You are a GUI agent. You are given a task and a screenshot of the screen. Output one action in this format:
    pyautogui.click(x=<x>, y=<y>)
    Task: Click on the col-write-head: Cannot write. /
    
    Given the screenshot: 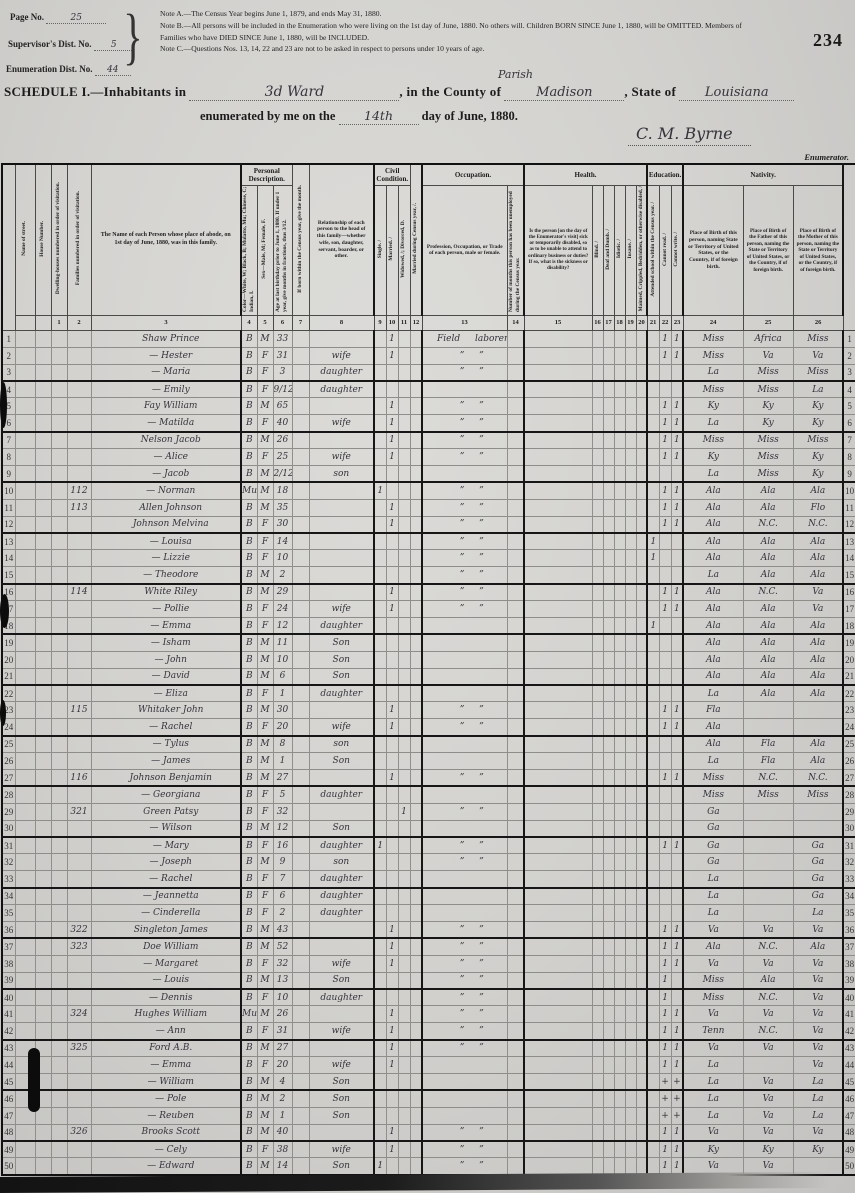 What is the action you would take?
    pyautogui.click(x=677, y=250)
    